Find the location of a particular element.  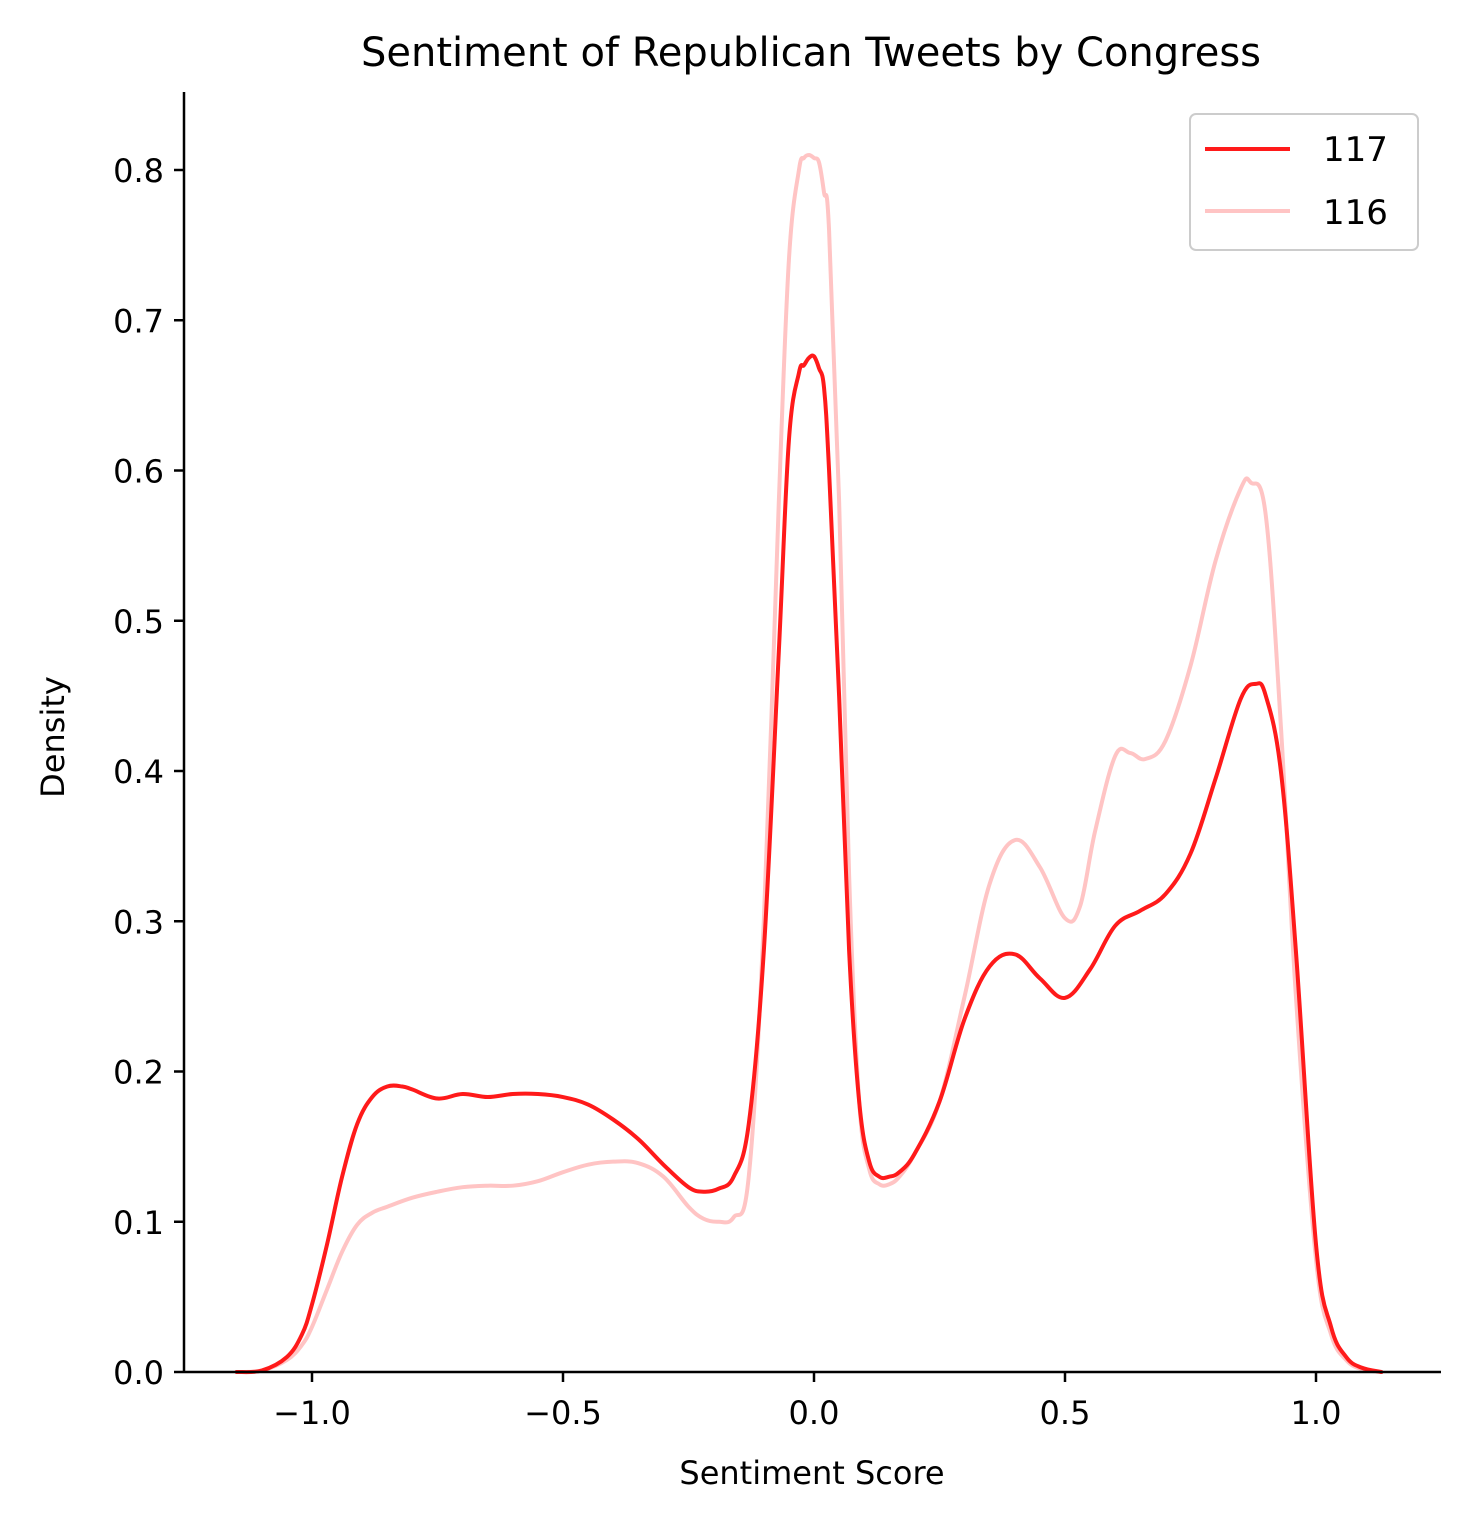

x-tick-label: −1.0 is located at coordinates (312, 1413).